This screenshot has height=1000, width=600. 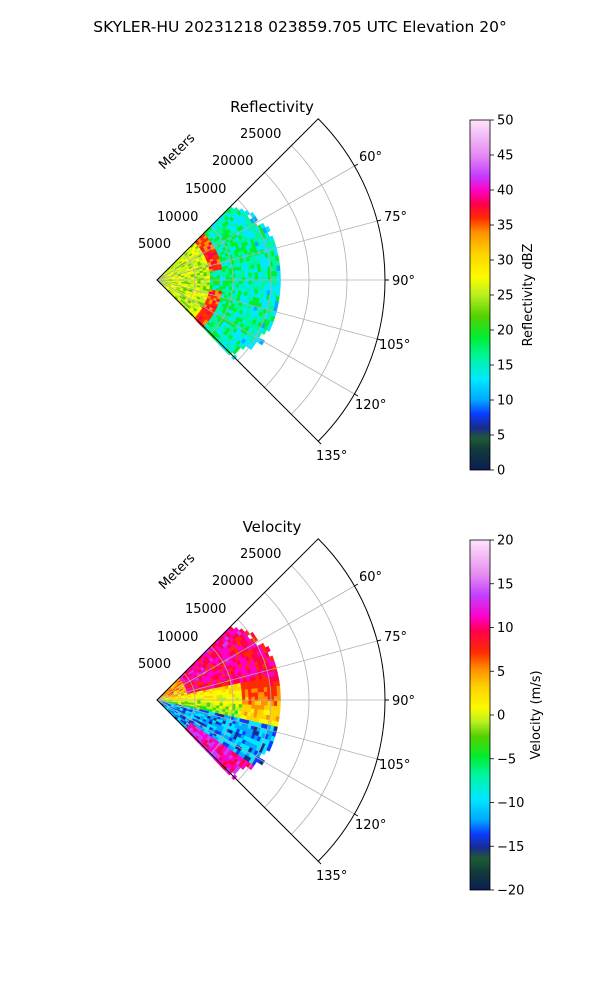 What do you see at coordinates (505, 584) in the screenshot?
I see `velocity-colorbar-tick-label: 15` at bounding box center [505, 584].